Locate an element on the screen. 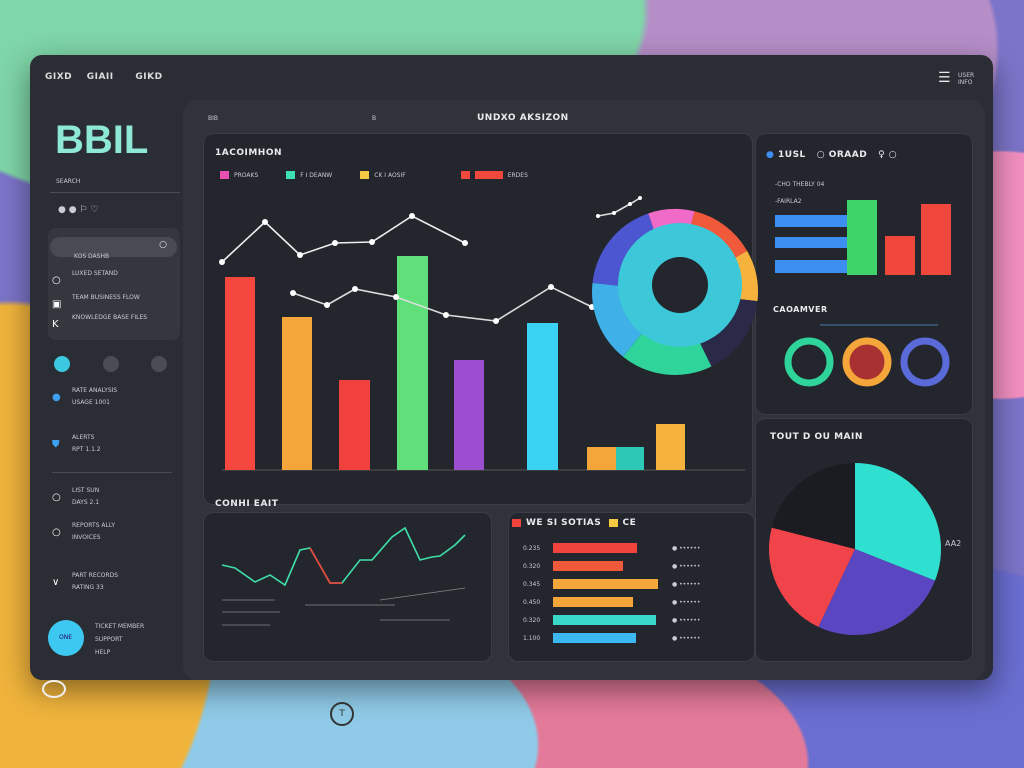  dropbox-icon is located at coordinates (62, 364).